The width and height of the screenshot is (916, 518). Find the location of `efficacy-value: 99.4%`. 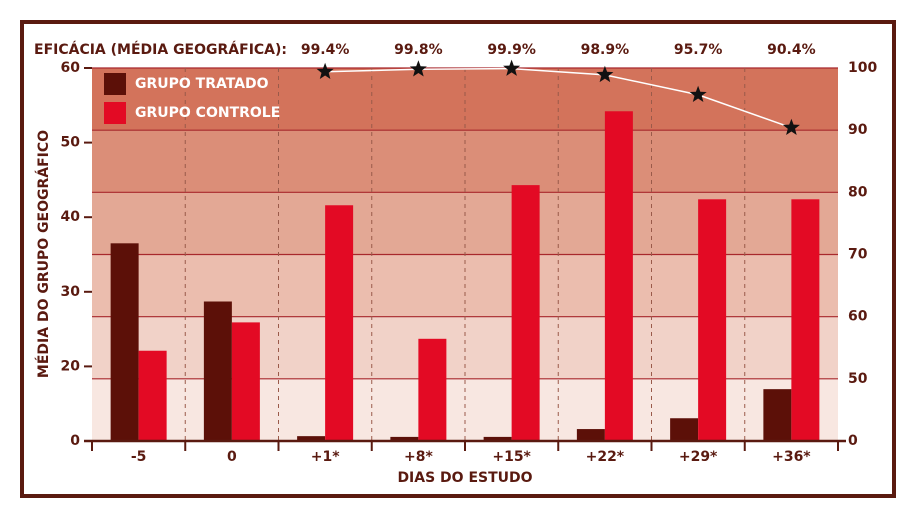

efficacy-value: 99.4% is located at coordinates (325, 50).